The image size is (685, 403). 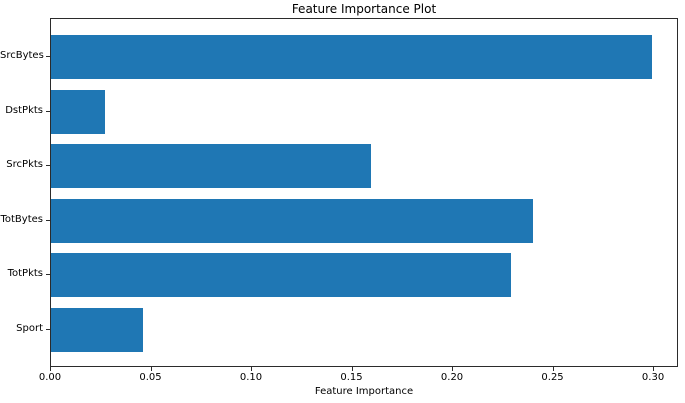 What do you see at coordinates (653, 377) in the screenshot?
I see `x-tick-label: 0.30` at bounding box center [653, 377].